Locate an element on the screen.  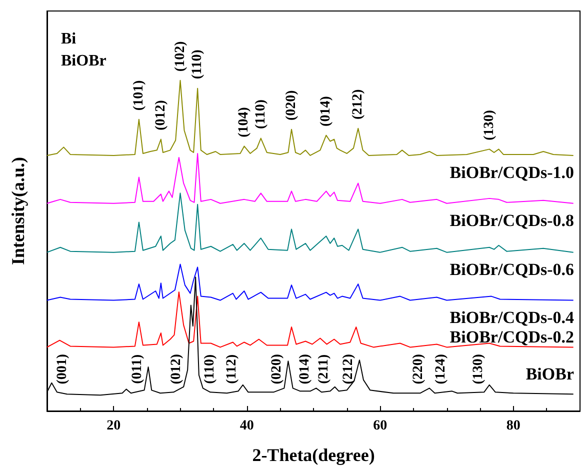
annotation: (211) is located at coordinates (324, 369).